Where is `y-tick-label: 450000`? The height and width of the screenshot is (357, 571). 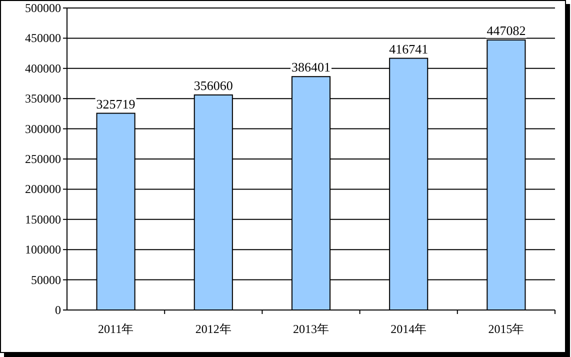
y-tick-label: 450000 is located at coordinates (43, 38).